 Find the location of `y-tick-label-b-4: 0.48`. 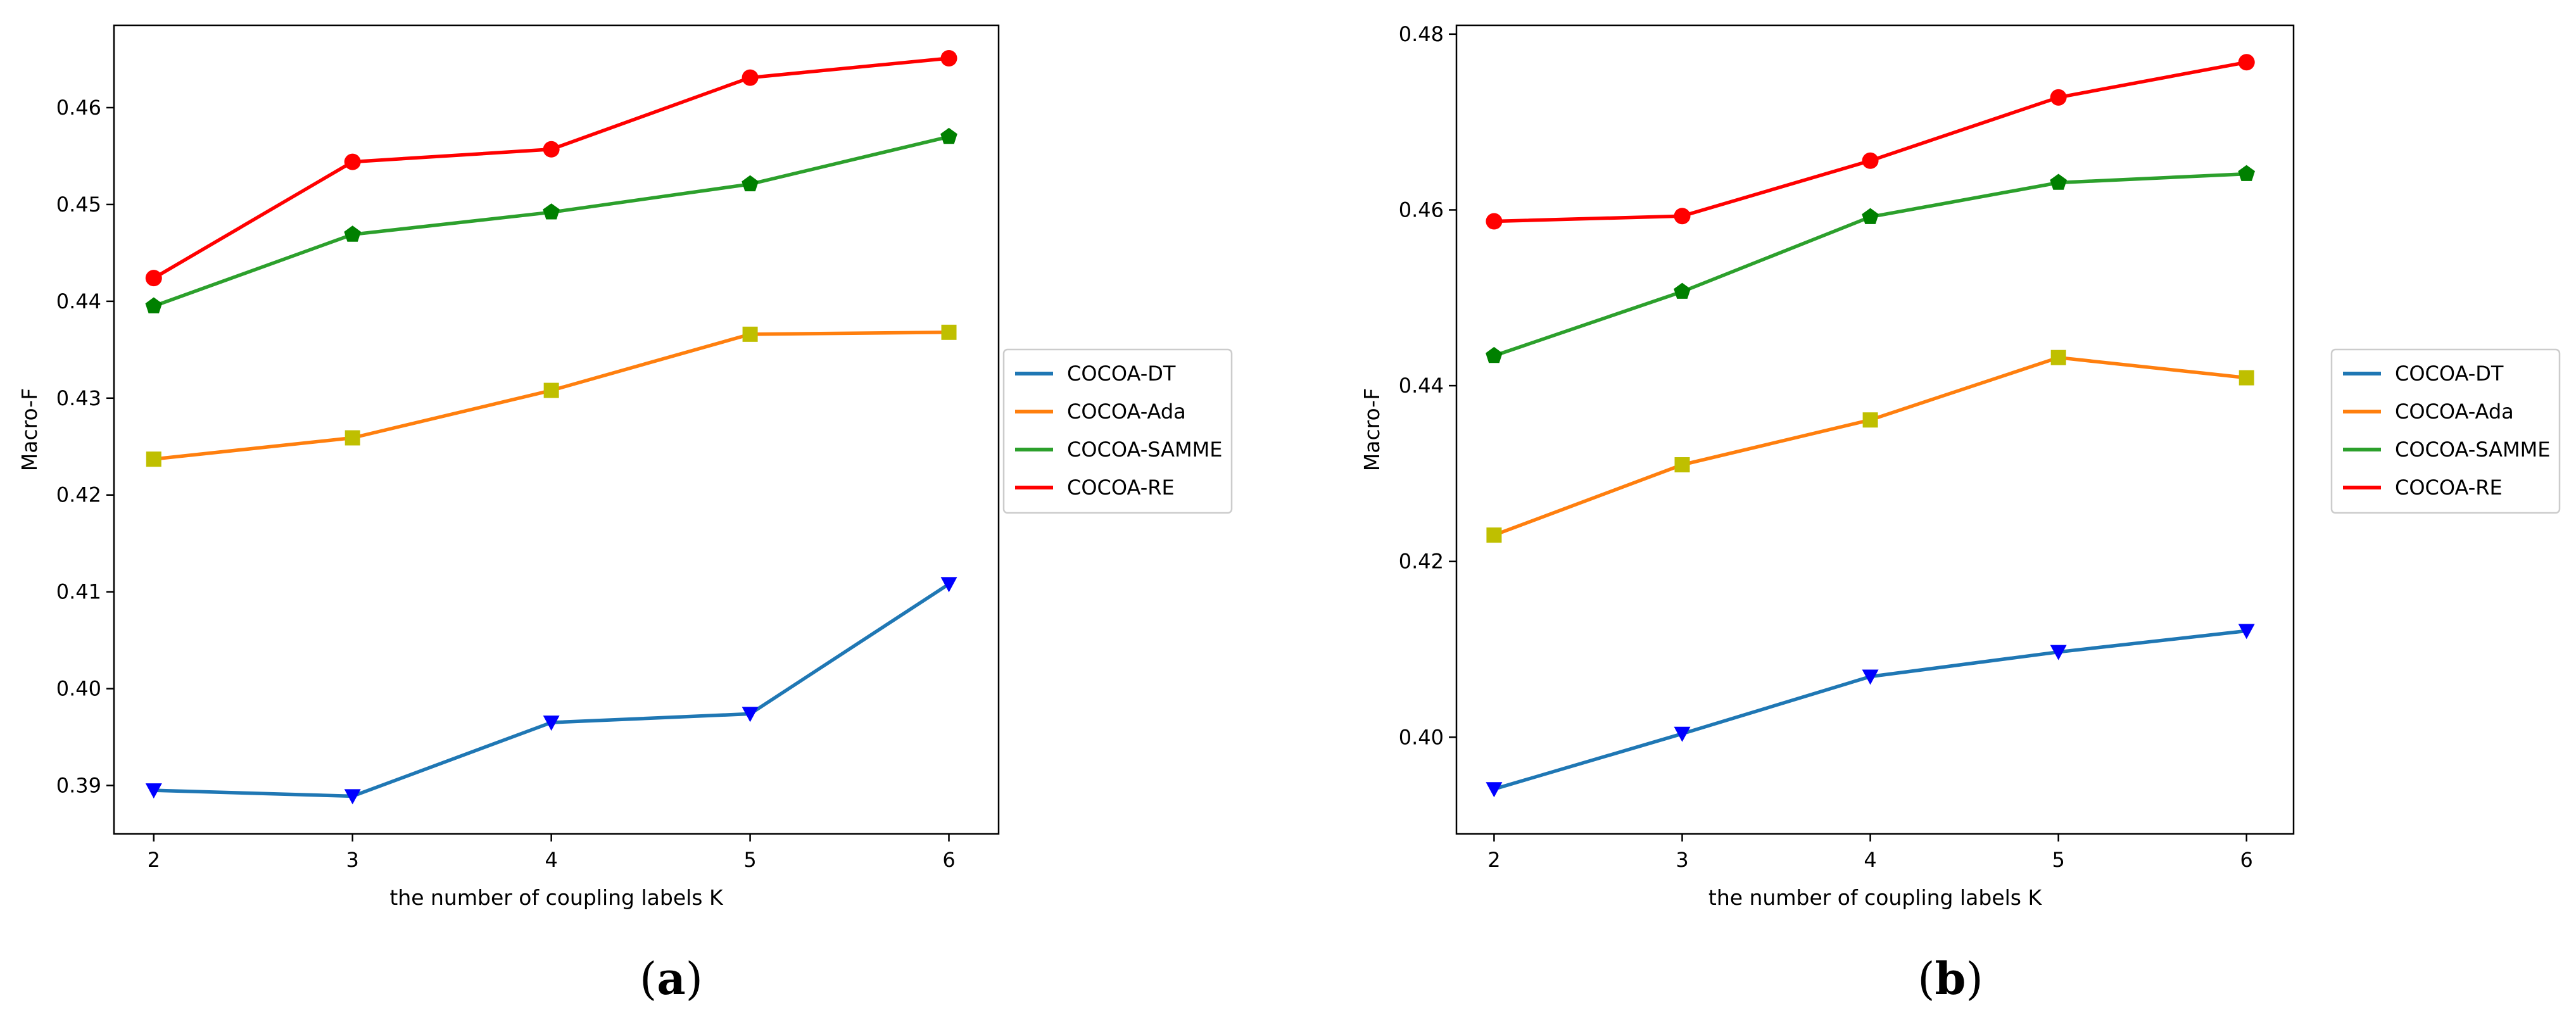

y-tick-label-b-4: 0.48 is located at coordinates (1421, 34).